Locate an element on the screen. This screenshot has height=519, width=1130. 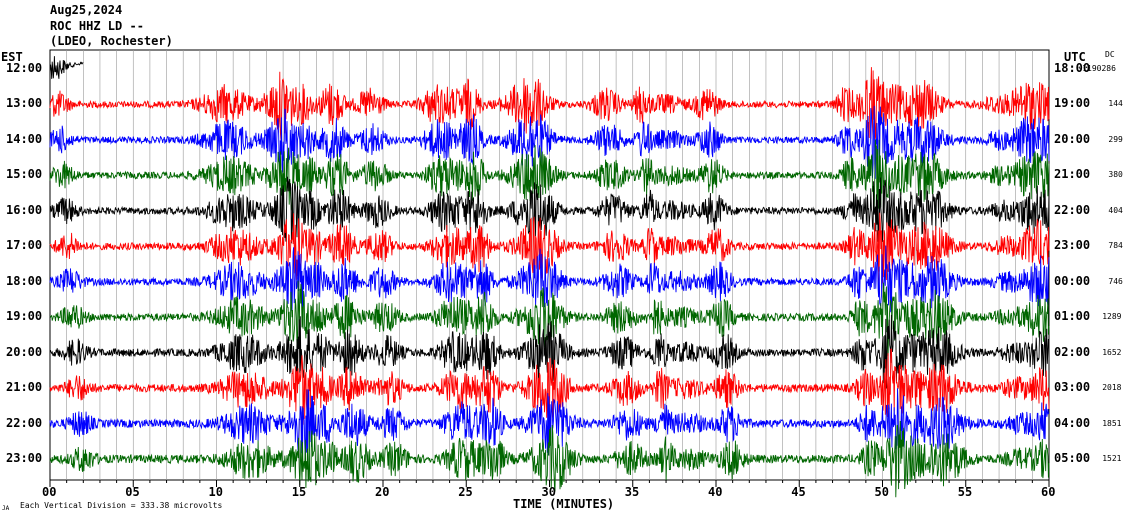
dc-label: -1190286 is located at coordinates (1096, 68).